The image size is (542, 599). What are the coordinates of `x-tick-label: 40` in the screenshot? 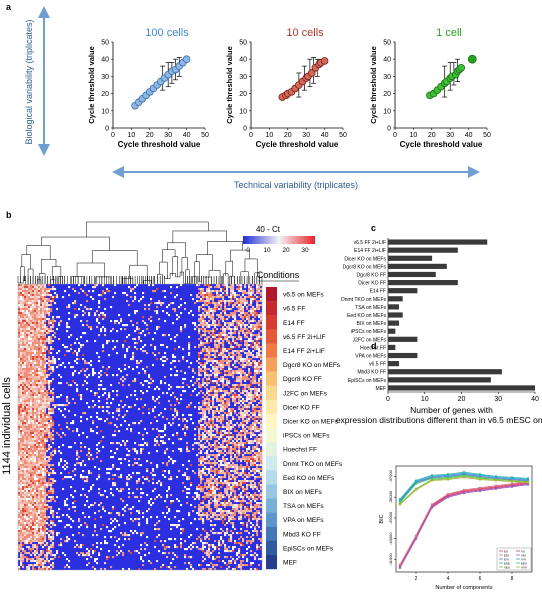 It's located at (469, 135).